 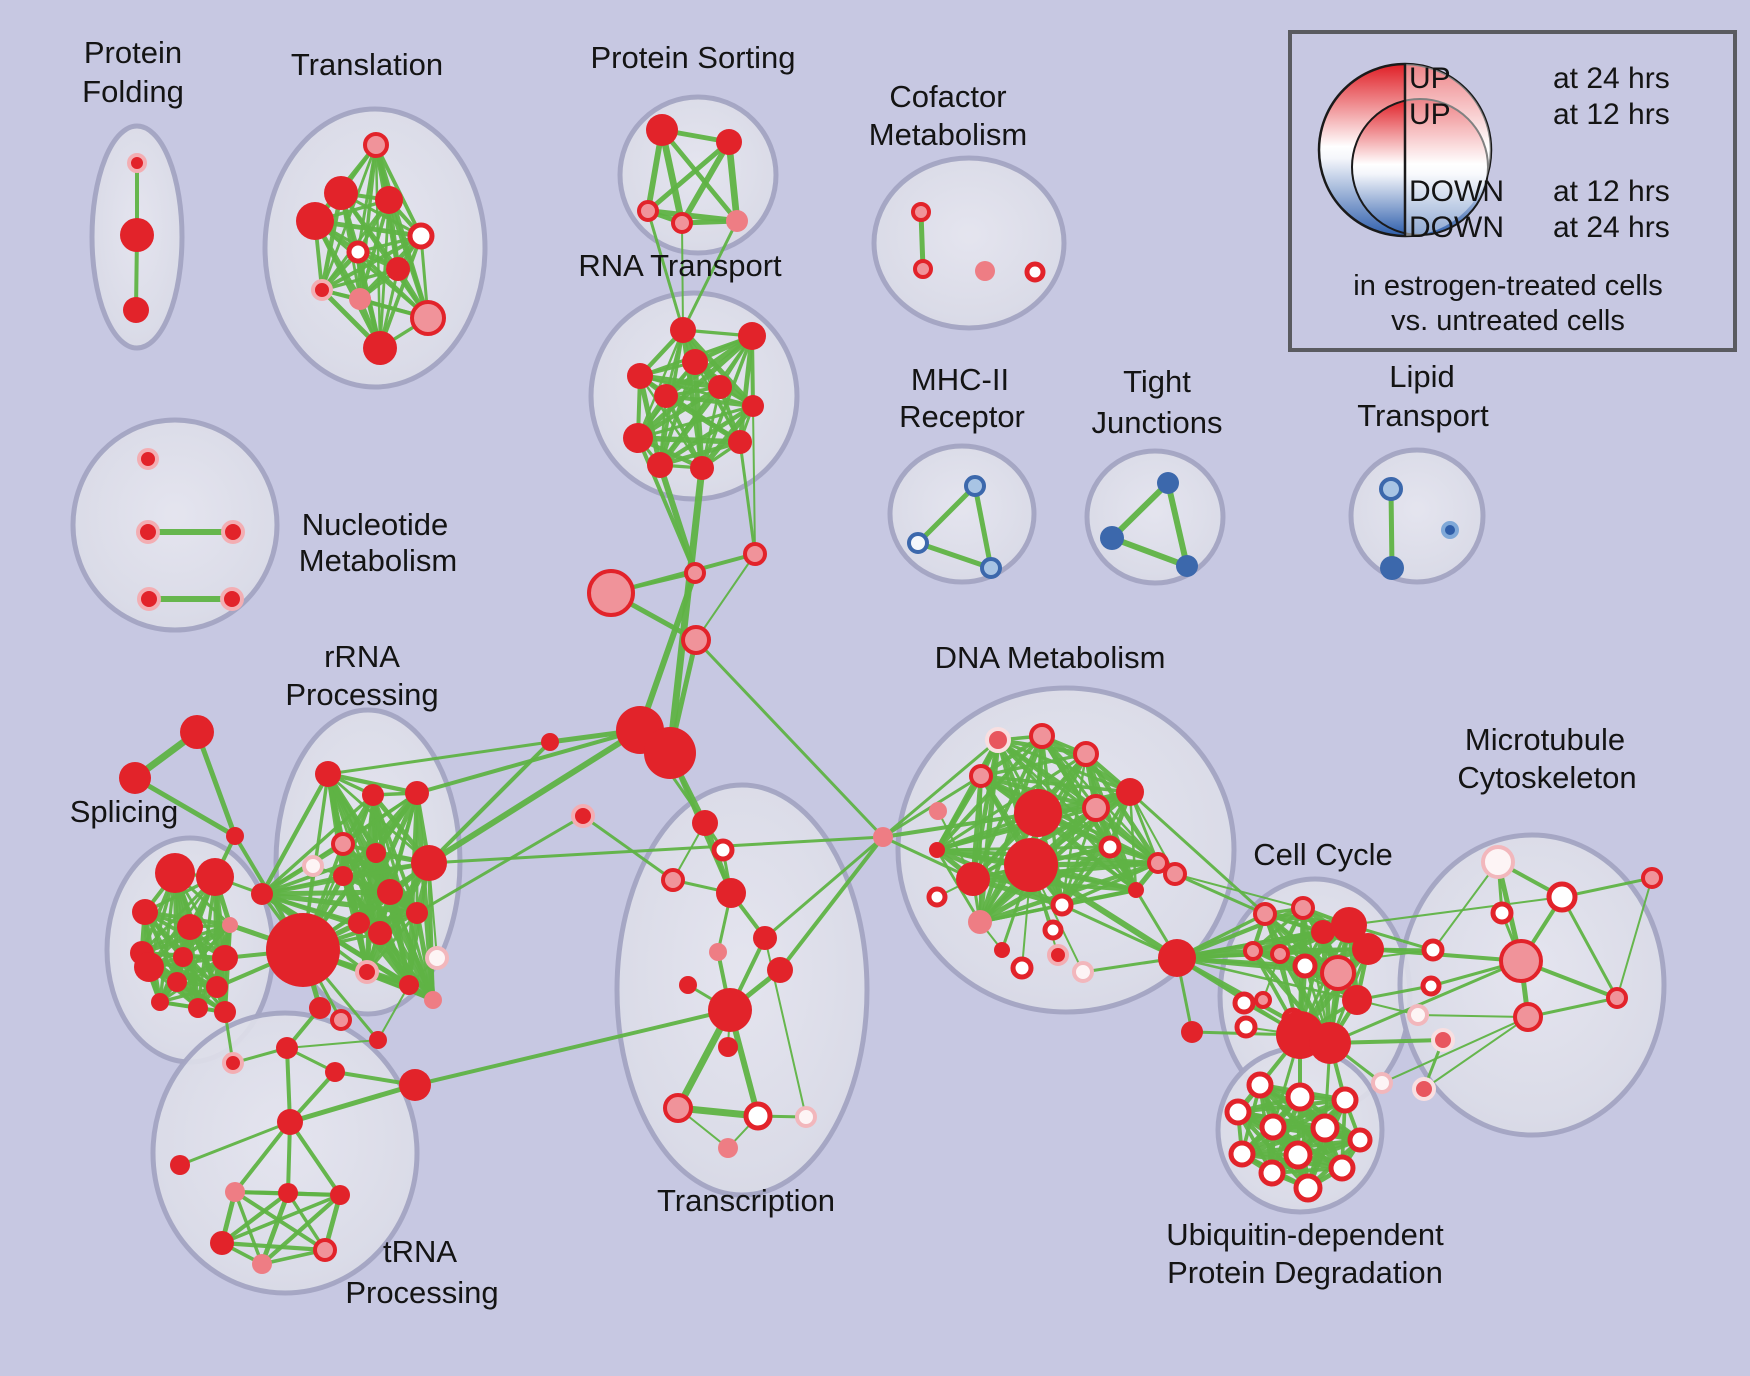 What do you see at coordinates (918, 543) in the screenshot?
I see `node-blueringwhite` at bounding box center [918, 543].